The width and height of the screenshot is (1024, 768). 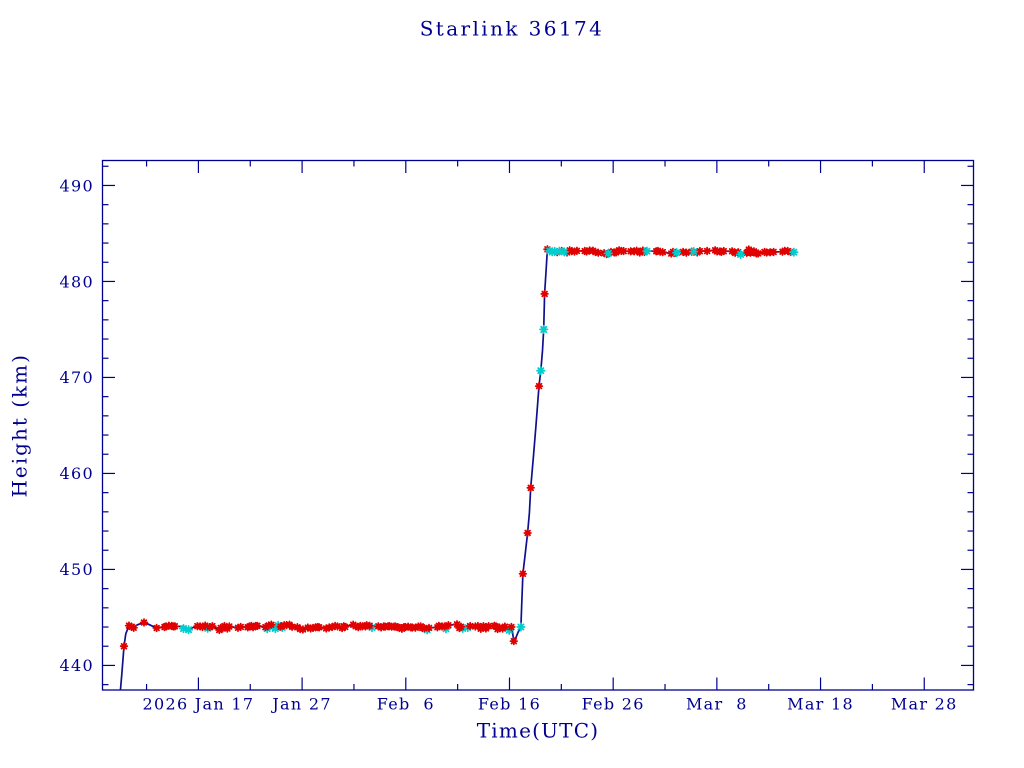 What do you see at coordinates (301, 704) in the screenshot?
I see `x-tick-label: Jan 27` at bounding box center [301, 704].